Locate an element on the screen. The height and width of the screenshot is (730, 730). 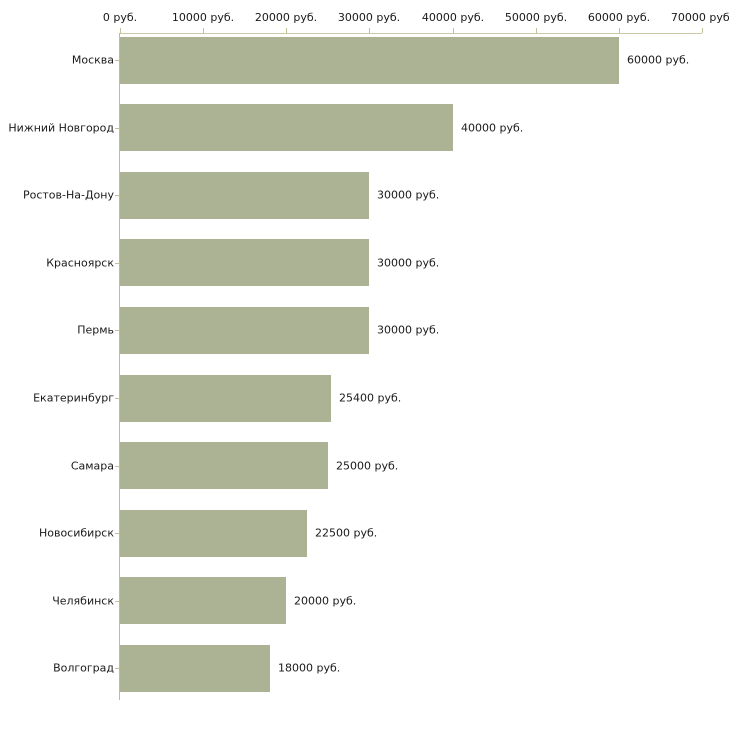
x-tick-label: 70000 руб. is located at coordinates (700, 17).